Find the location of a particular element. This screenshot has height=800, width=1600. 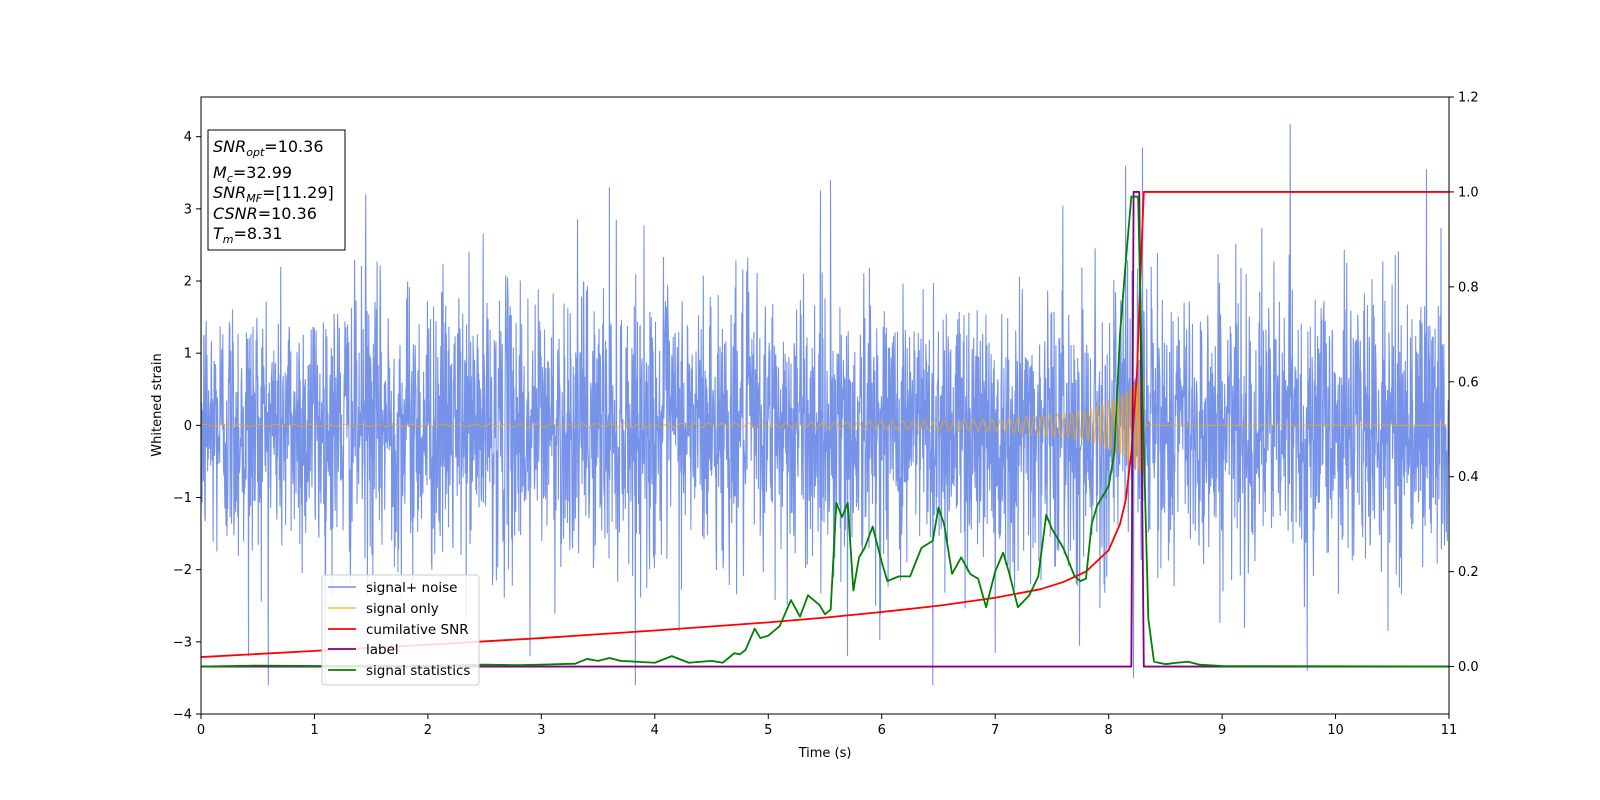

y-tick-label: −1 is located at coordinates (182, 498).